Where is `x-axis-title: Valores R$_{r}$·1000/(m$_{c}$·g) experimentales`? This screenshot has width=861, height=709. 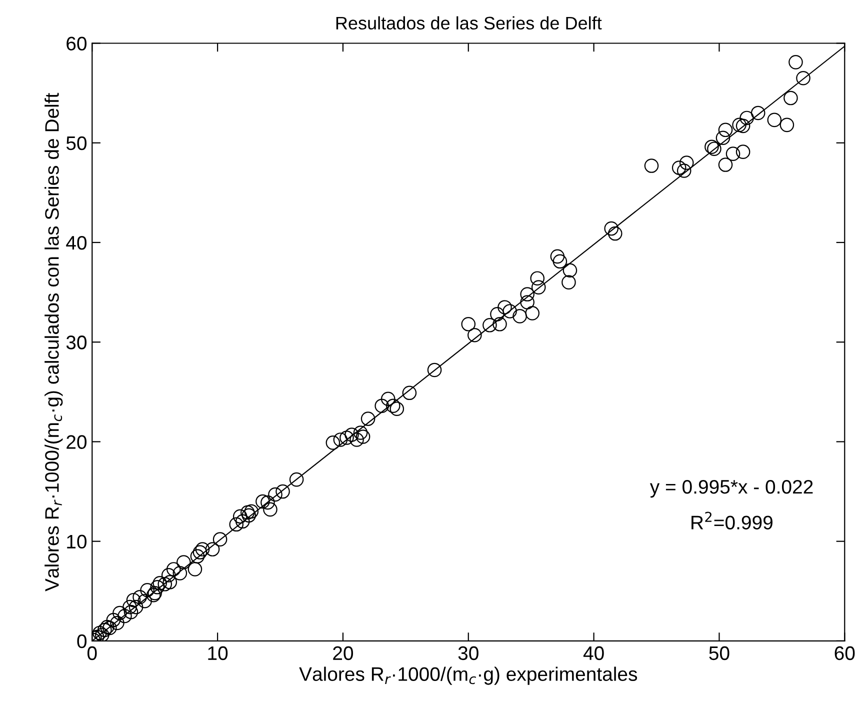
x-axis-title: Valores R$_{r}$·1000/(m$_{c}$·g) experimentales is located at coordinates (468, 675).